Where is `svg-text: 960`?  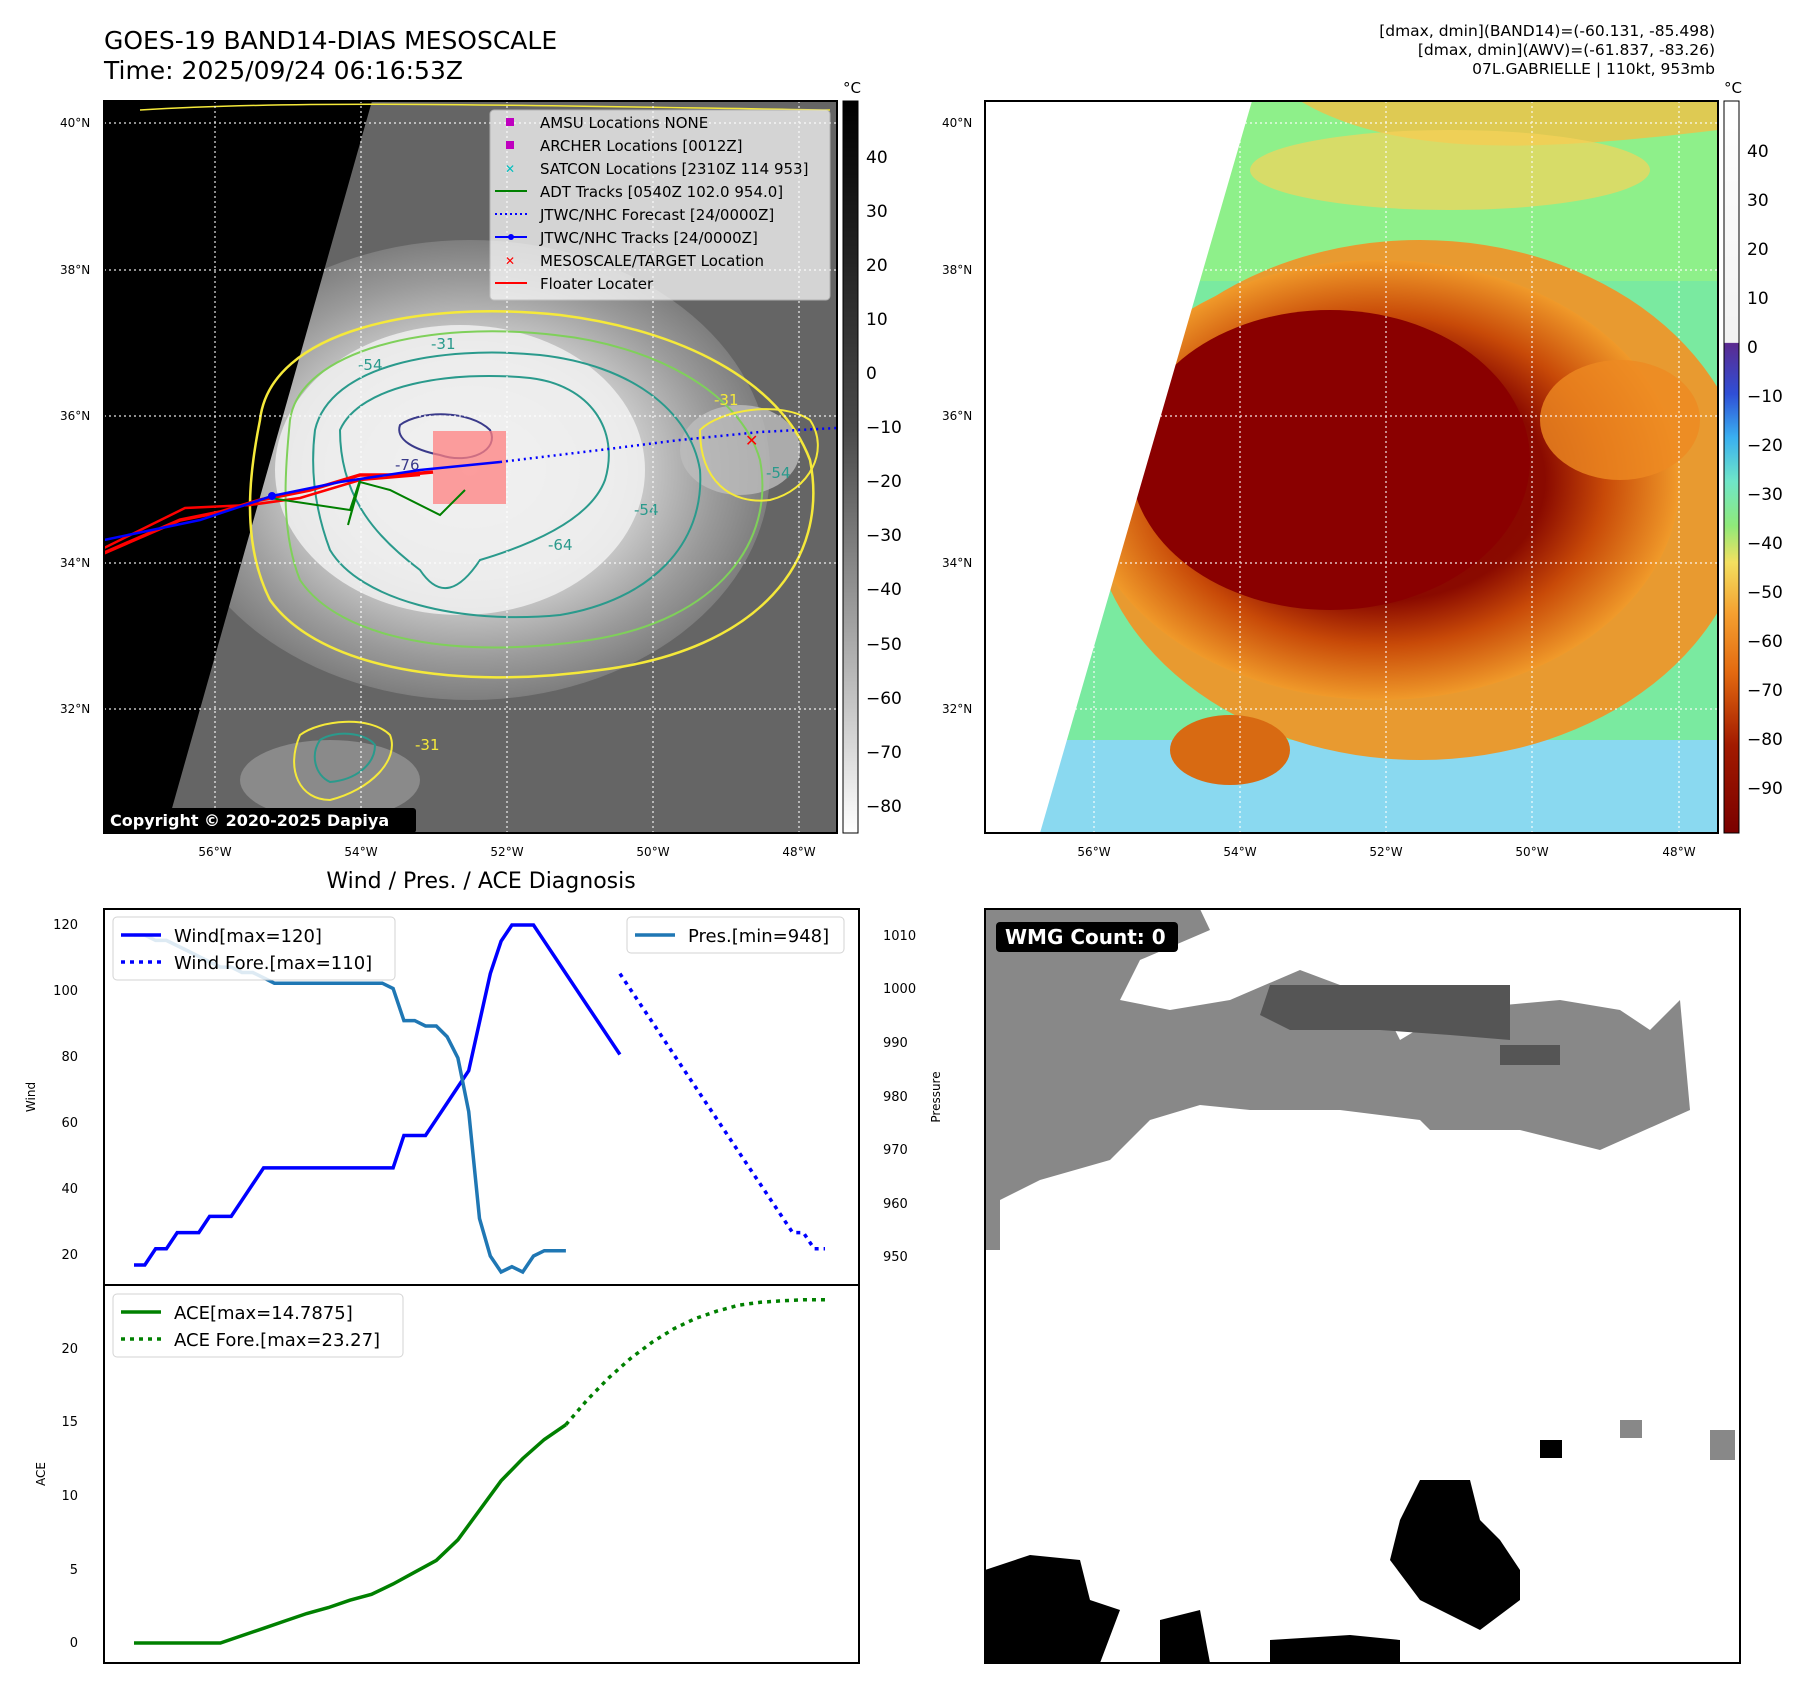
svg-text: 960 is located at coordinates (895, 1204).